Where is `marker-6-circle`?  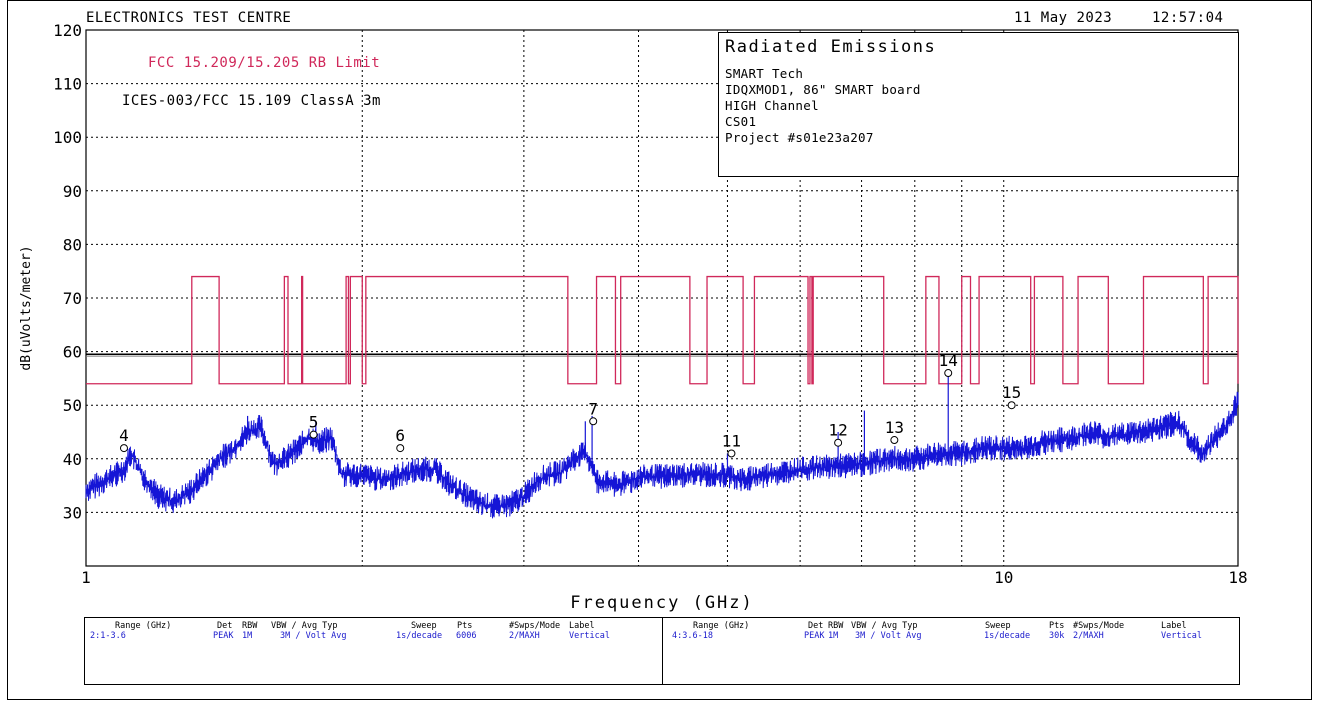 marker-6-circle is located at coordinates (400, 448).